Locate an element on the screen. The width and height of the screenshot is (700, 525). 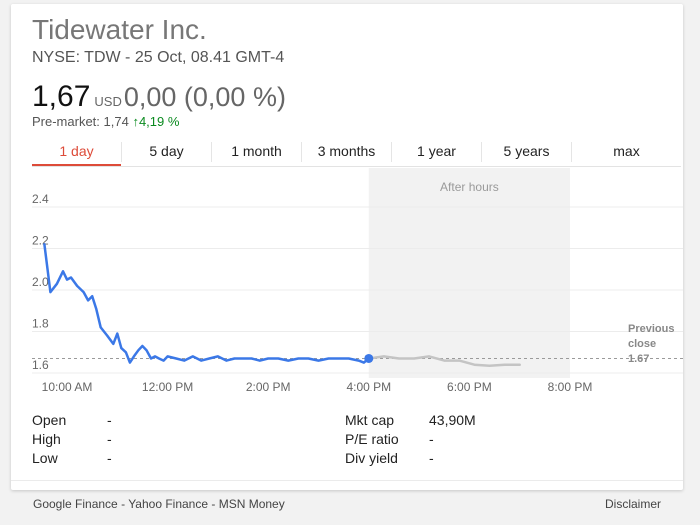
x-tick-label: 8:00 PM is located at coordinates (570, 387).